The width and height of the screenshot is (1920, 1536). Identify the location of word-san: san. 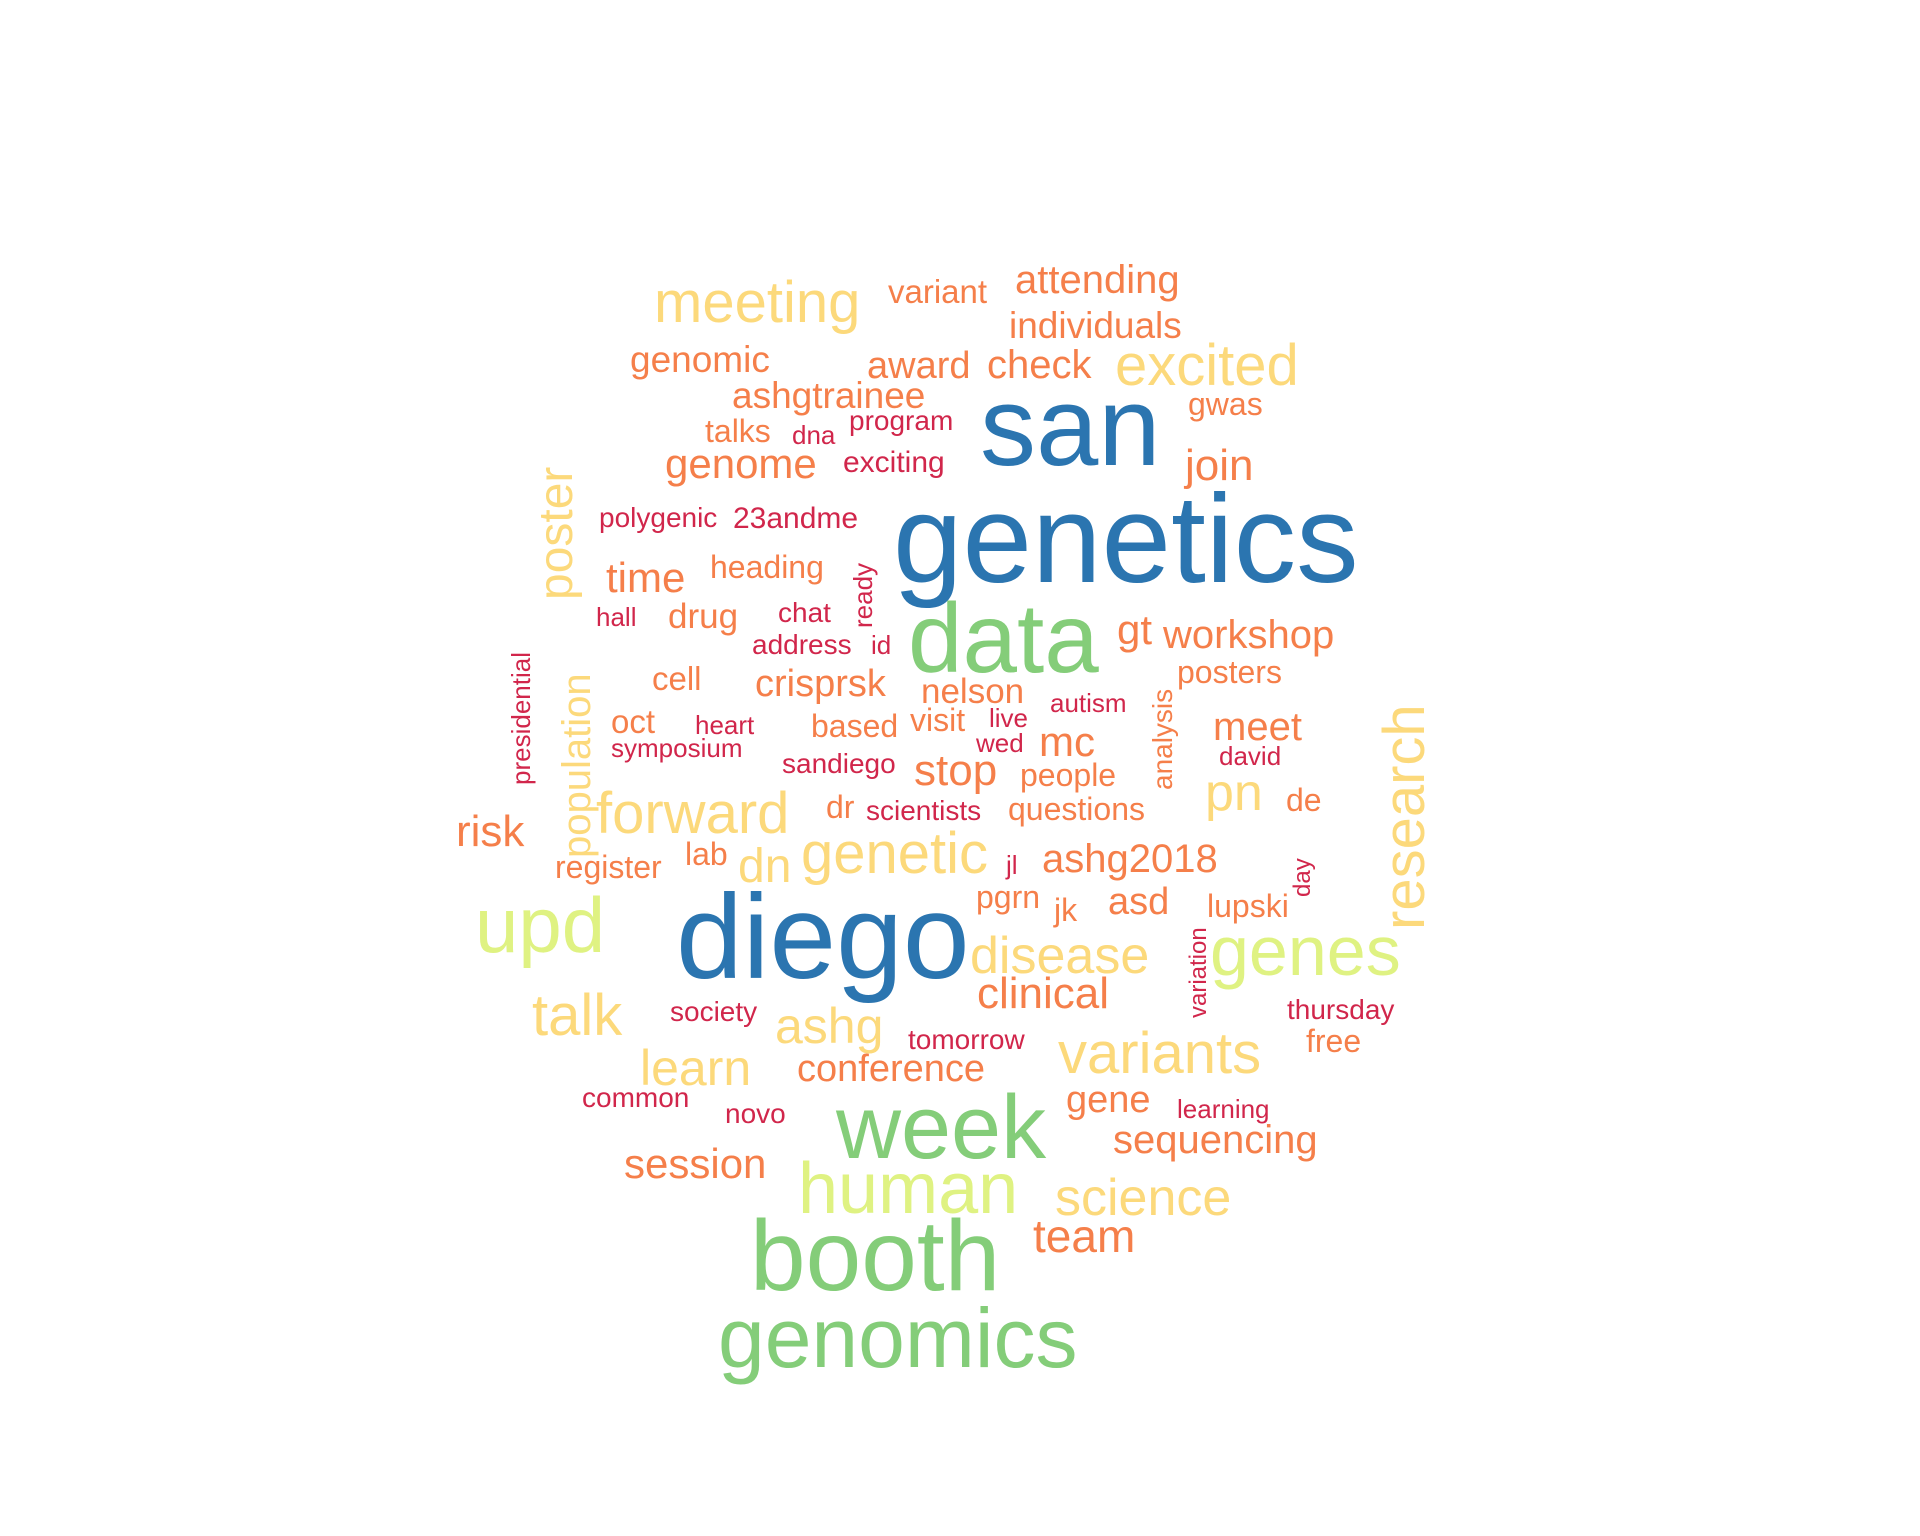
(1070, 426).